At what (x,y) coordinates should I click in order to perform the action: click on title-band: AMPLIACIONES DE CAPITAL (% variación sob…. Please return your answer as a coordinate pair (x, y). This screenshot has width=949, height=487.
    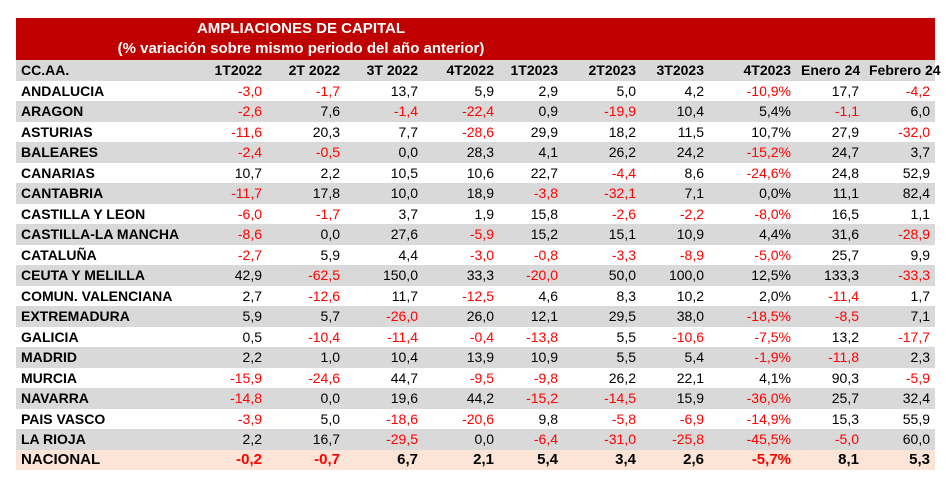
    Looking at the image, I should click on (475, 39).